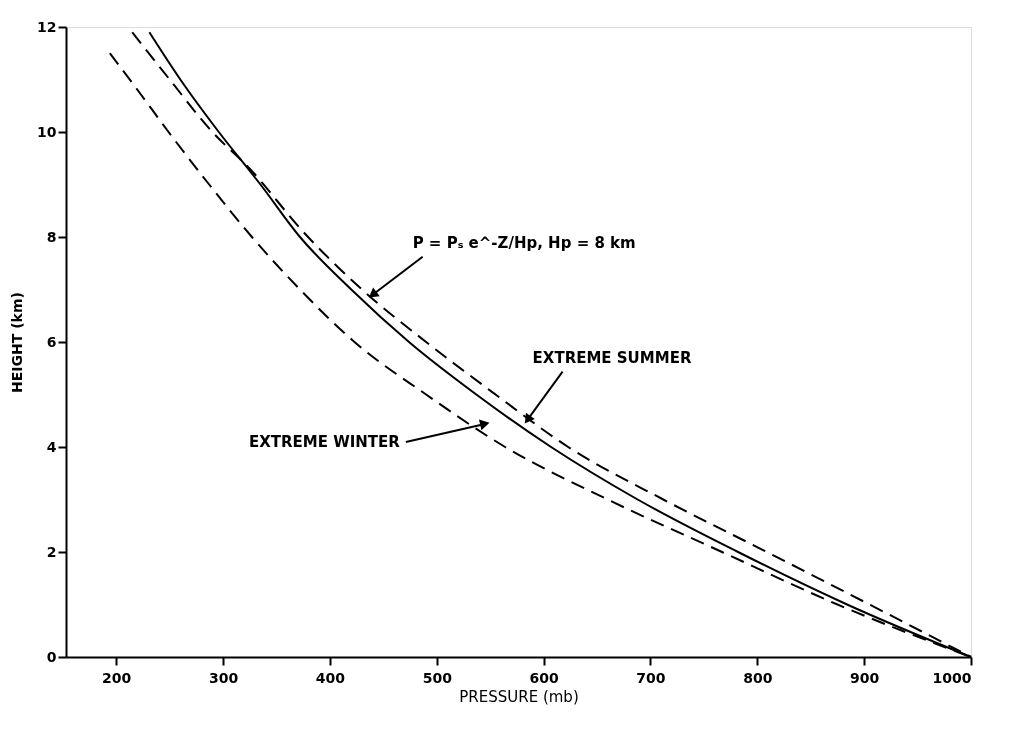 Image resolution: width=1009 pixels, height=736 pixels. I want to click on x-tick-label: 800, so click(758, 677).